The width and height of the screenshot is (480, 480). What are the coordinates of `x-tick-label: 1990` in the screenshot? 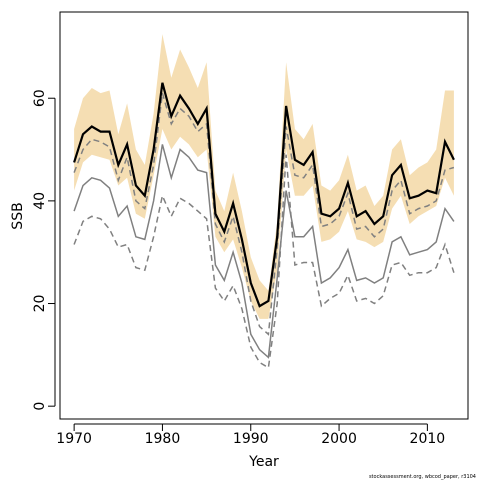 It's located at (251, 439).